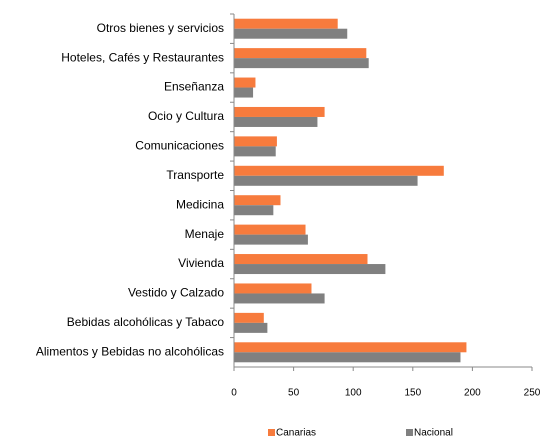  Describe the element at coordinates (186, 116) in the screenshot. I see `y-tick-label: Ocio y Cultura` at that location.